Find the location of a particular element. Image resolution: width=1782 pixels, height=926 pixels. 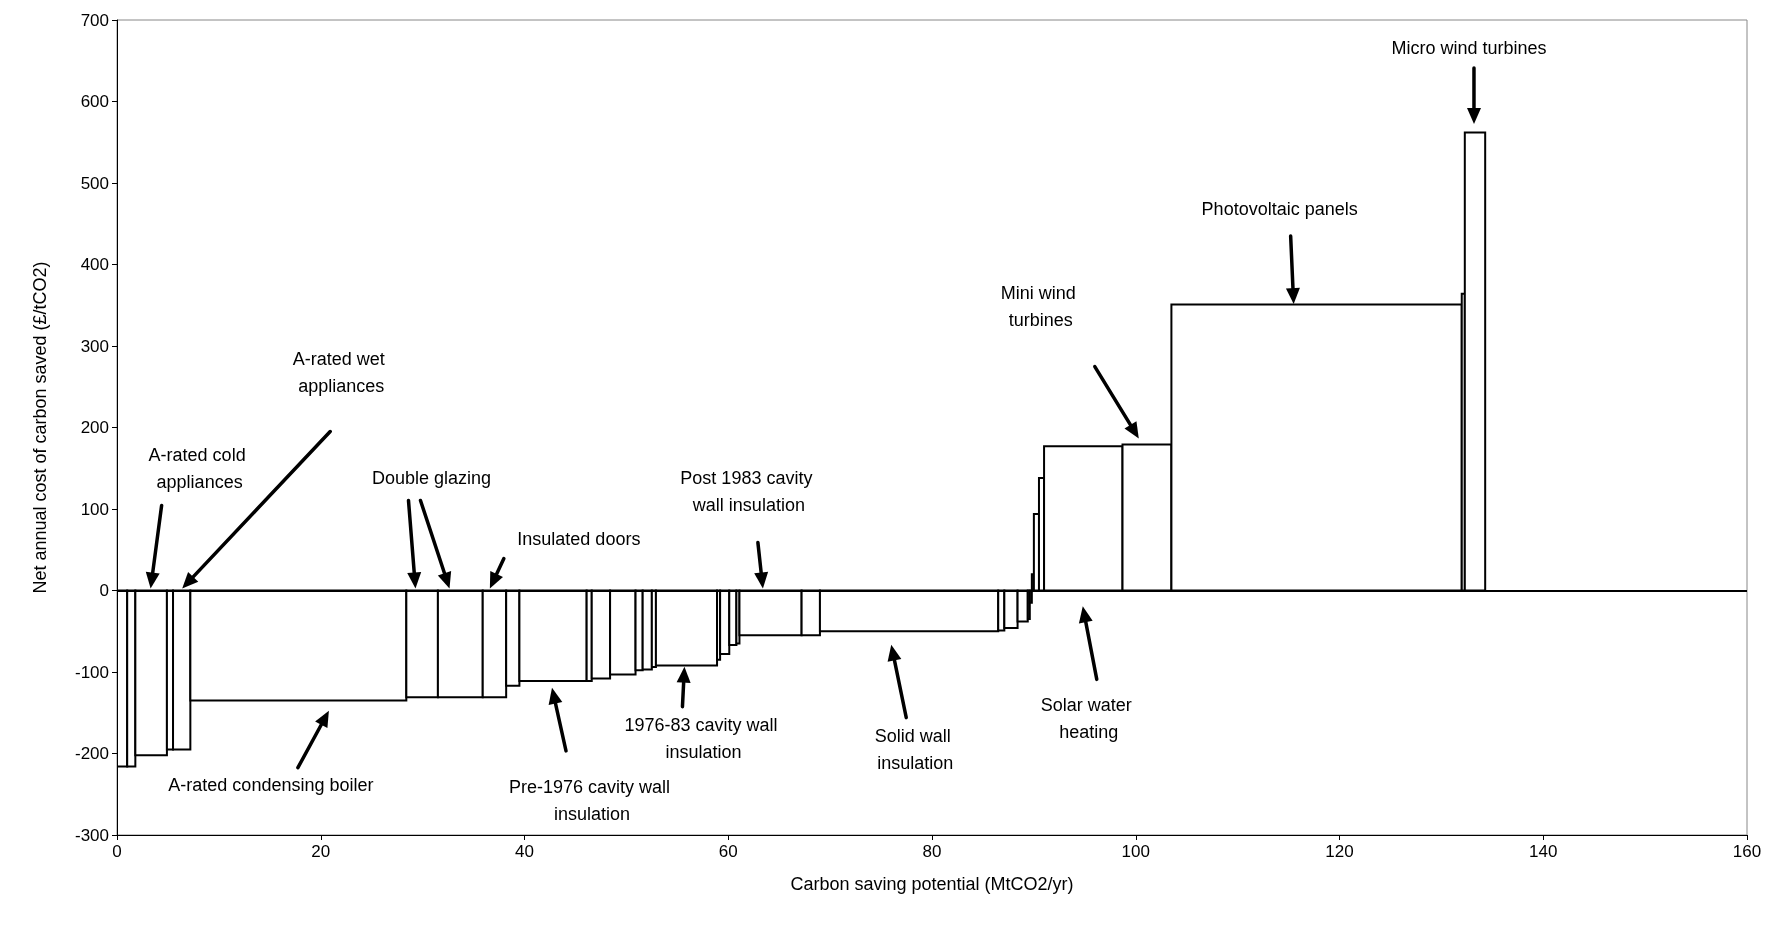

x-tick-label: 100 is located at coordinates (1135, 851).